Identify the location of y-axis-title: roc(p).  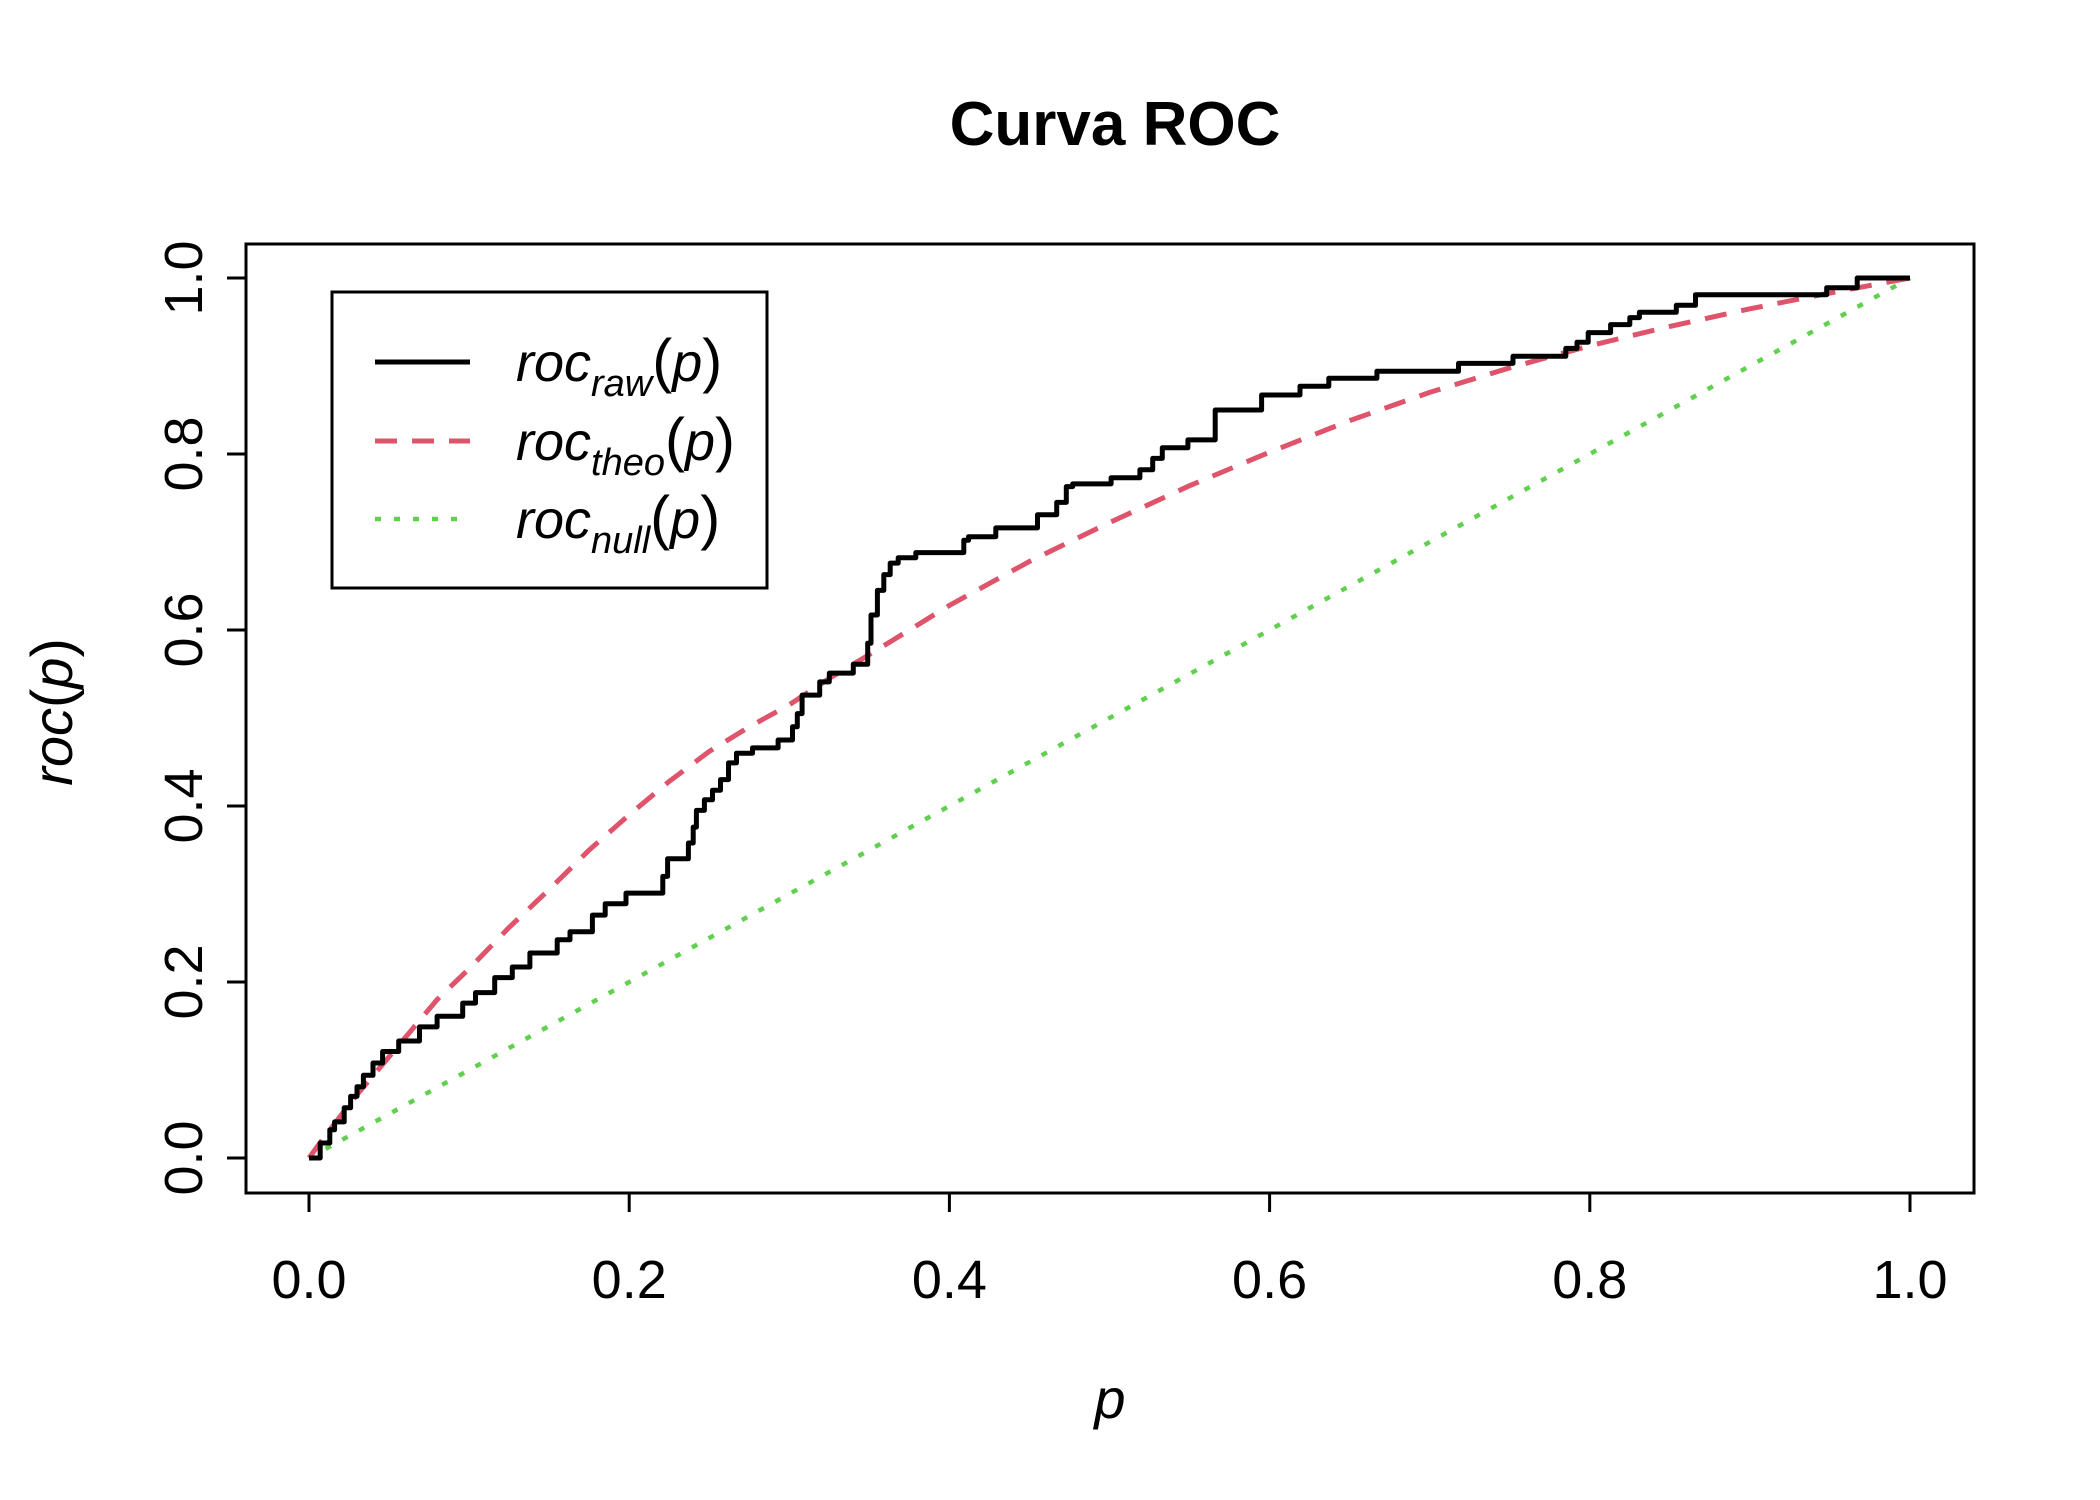
(52, 712).